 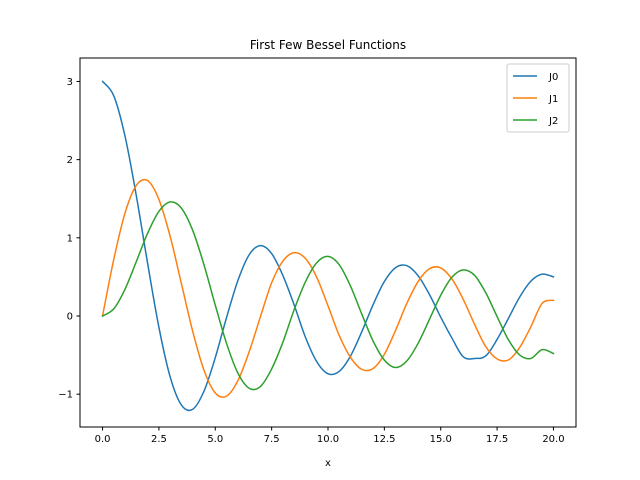 I want to click on x-tick-label: 12.5, so click(x=384, y=439).